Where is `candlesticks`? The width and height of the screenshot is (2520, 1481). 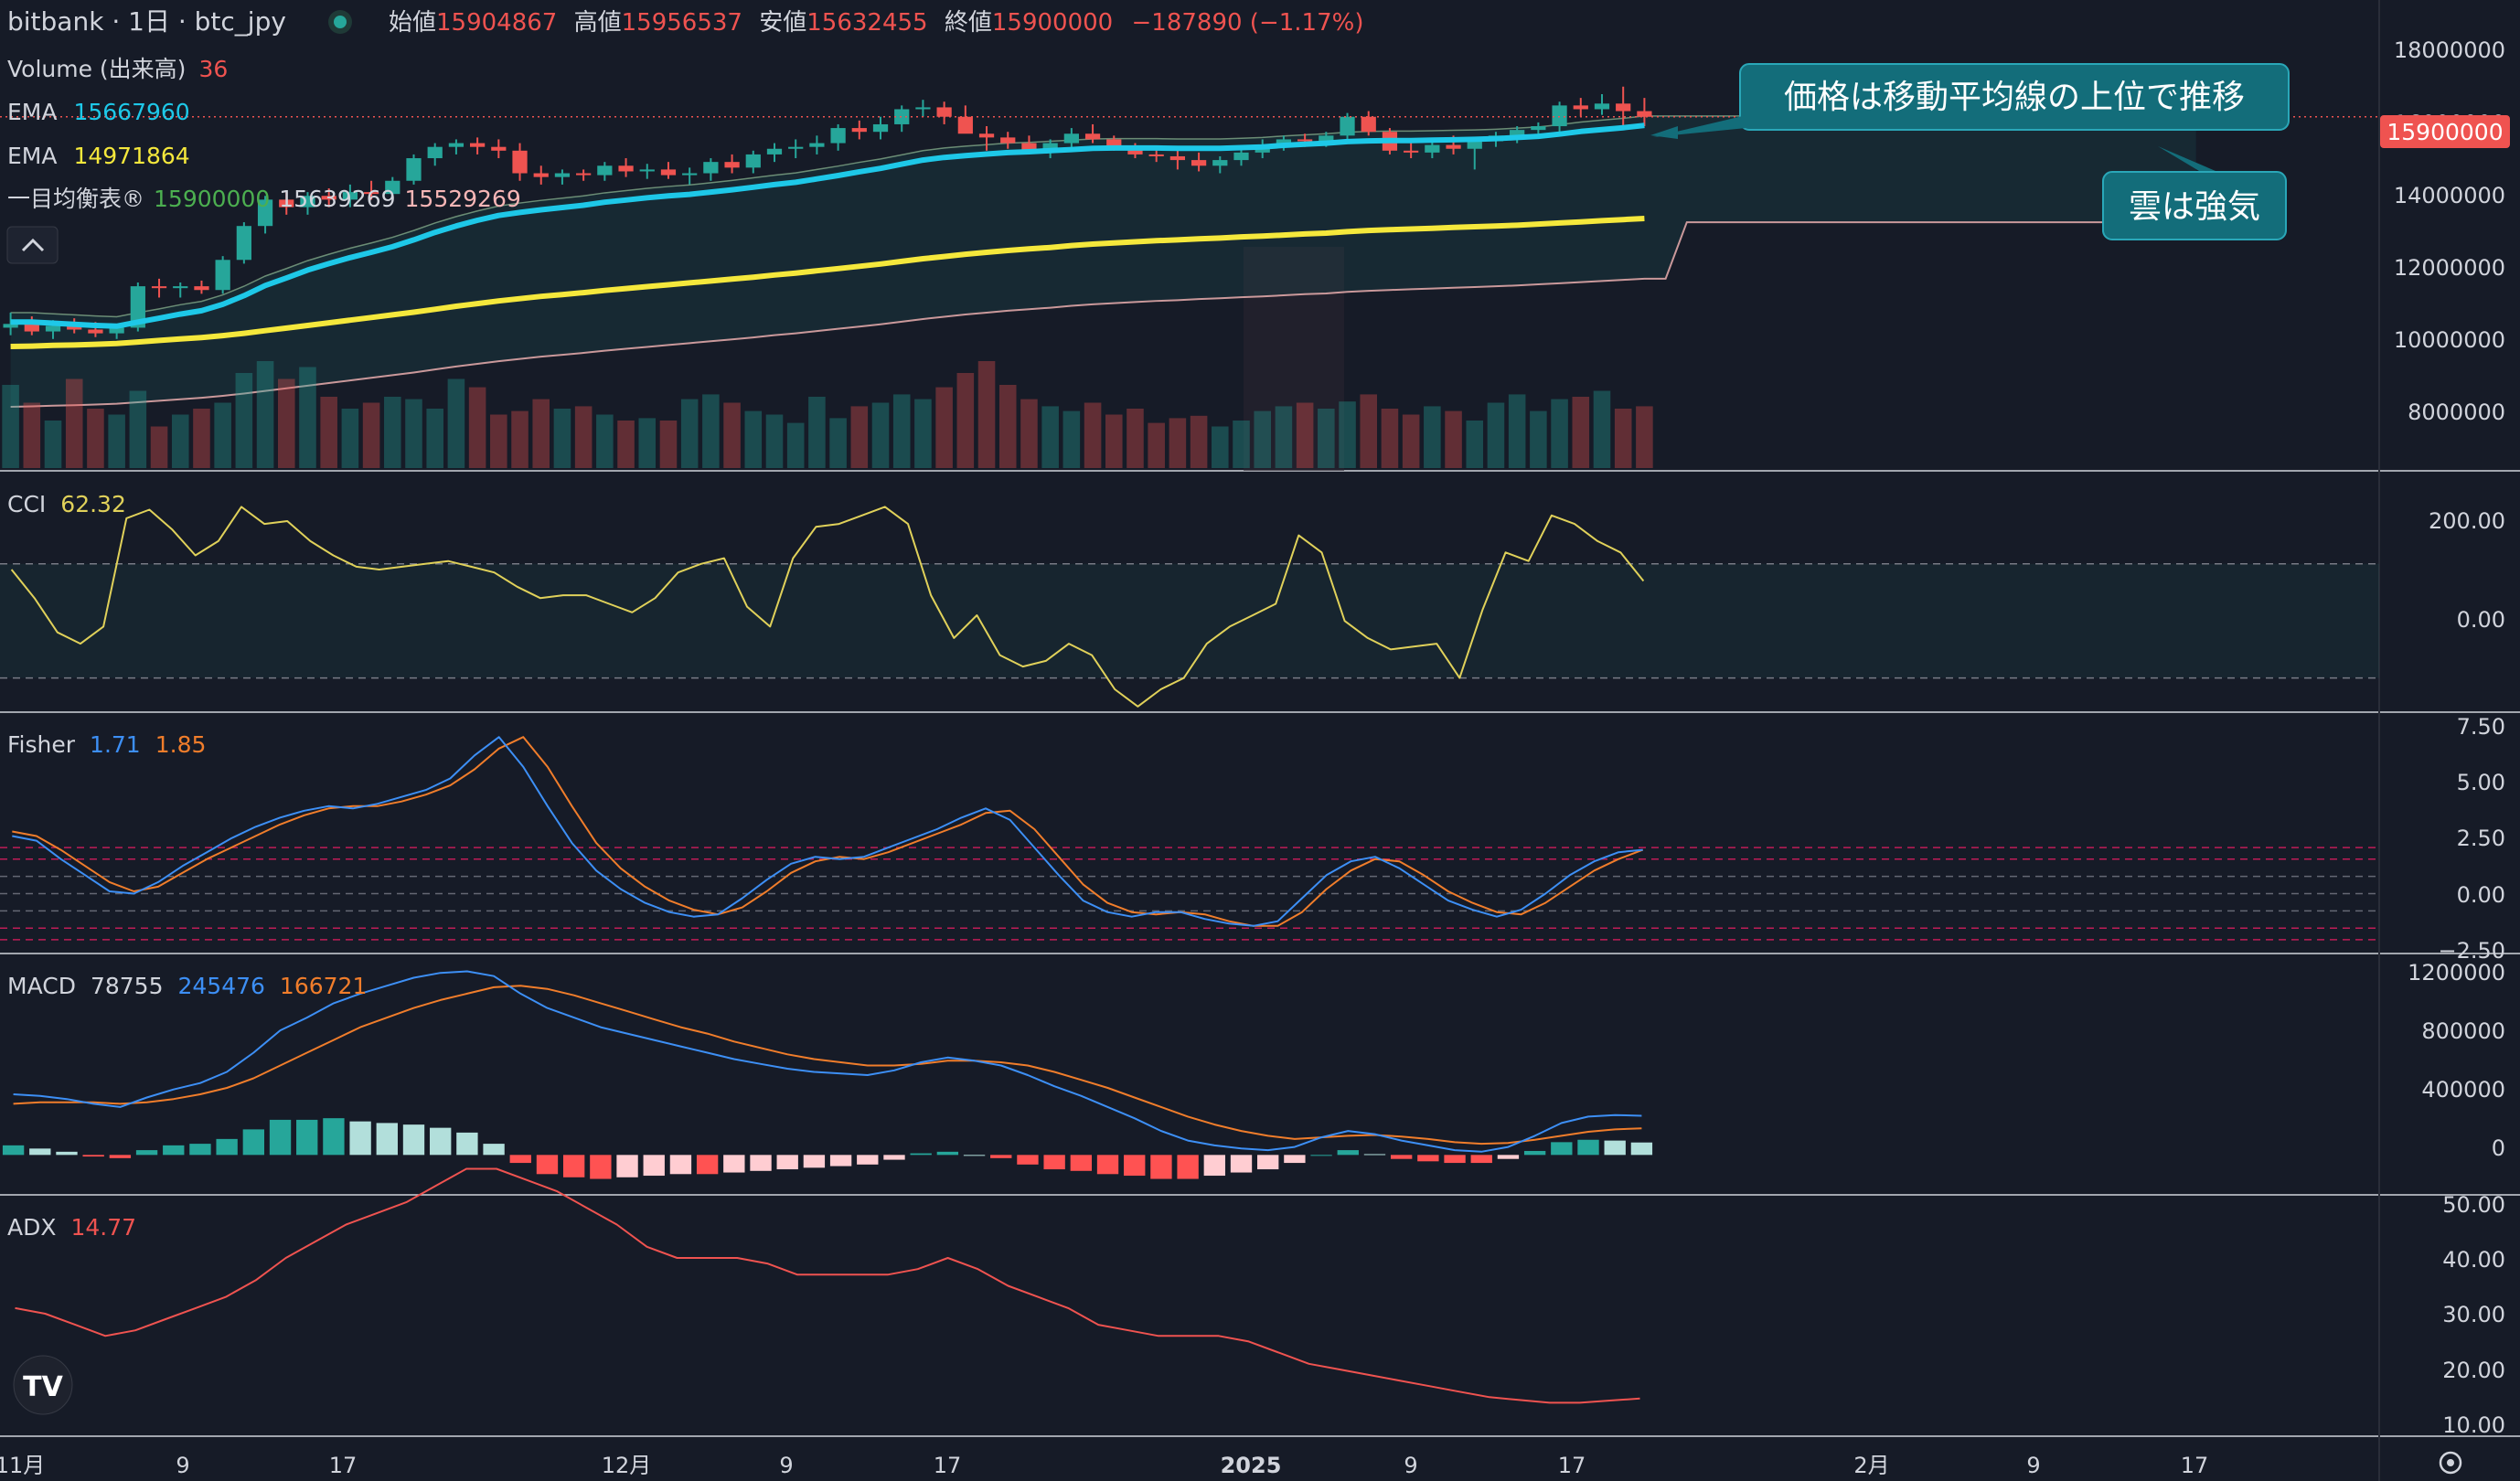
candlesticks is located at coordinates (827, 212).